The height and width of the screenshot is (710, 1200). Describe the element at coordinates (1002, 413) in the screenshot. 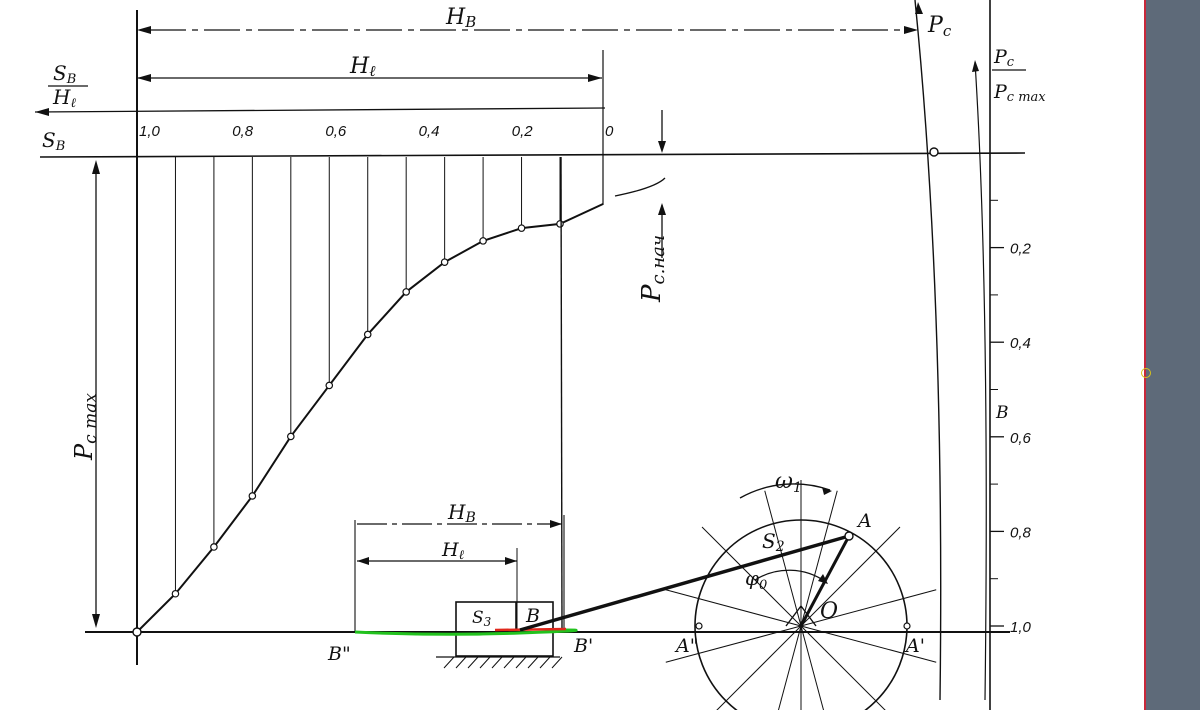

I see `b-right-label: B` at that location.